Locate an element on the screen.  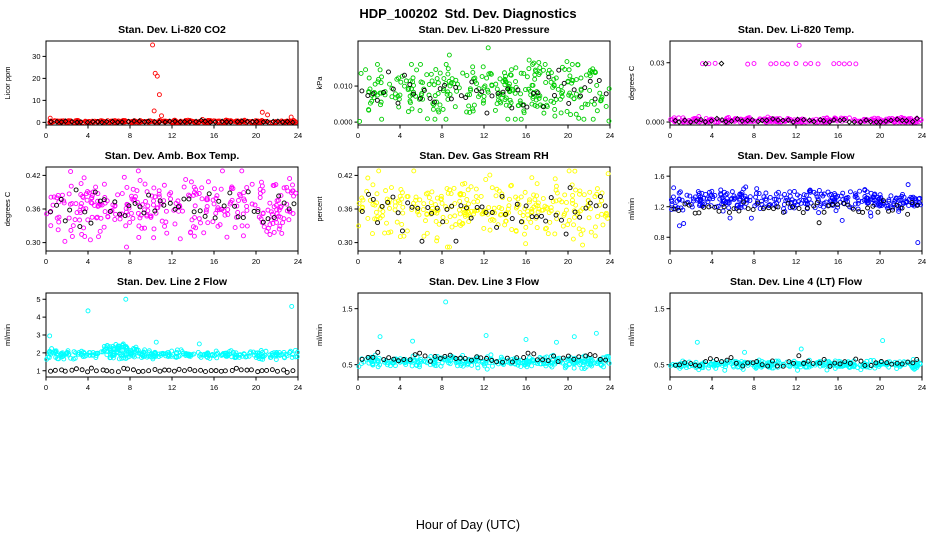
svg-text: Licor ppm is located at coordinates (7, 83).